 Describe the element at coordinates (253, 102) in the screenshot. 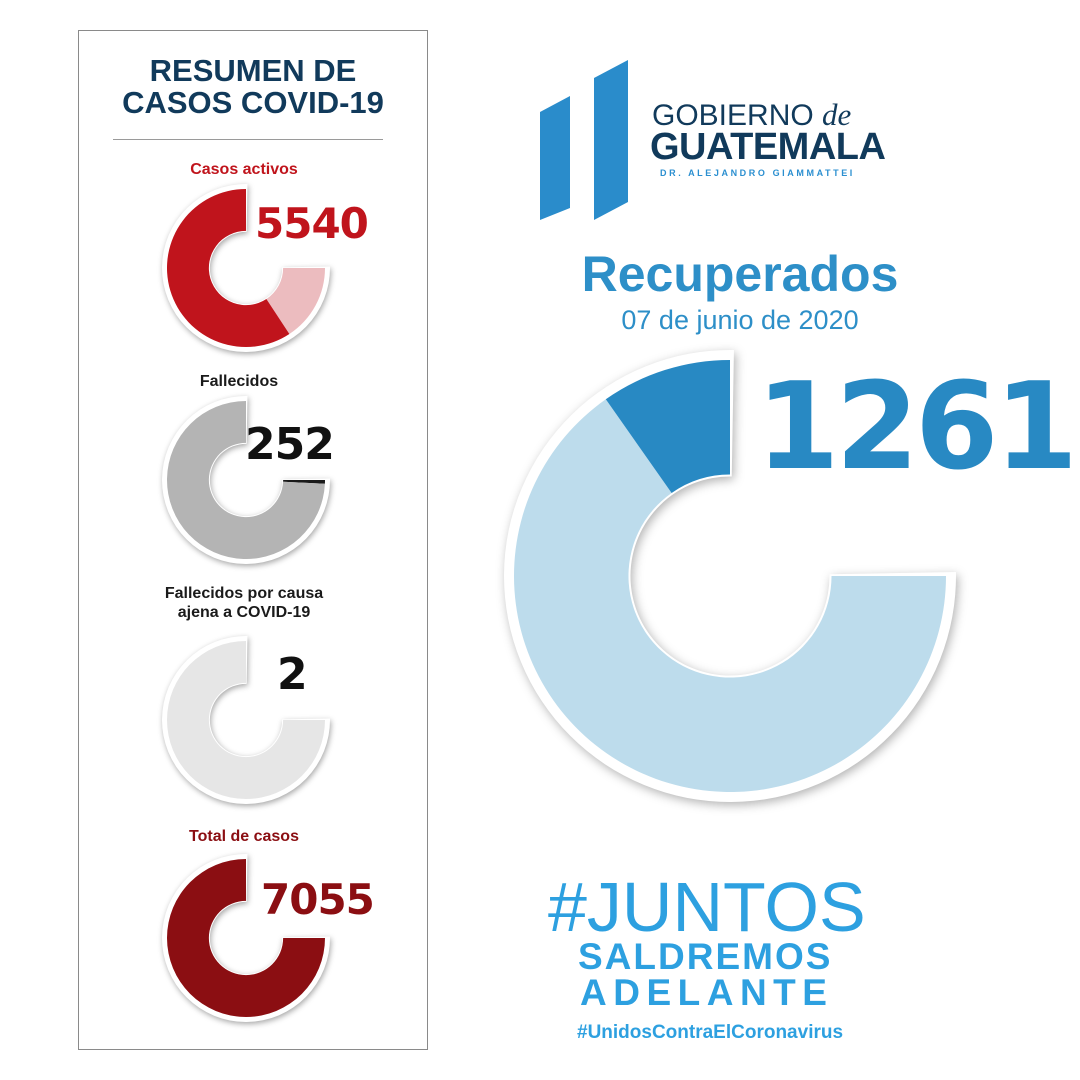

I see `panel-title-line2: CASOS COVID-19` at that location.